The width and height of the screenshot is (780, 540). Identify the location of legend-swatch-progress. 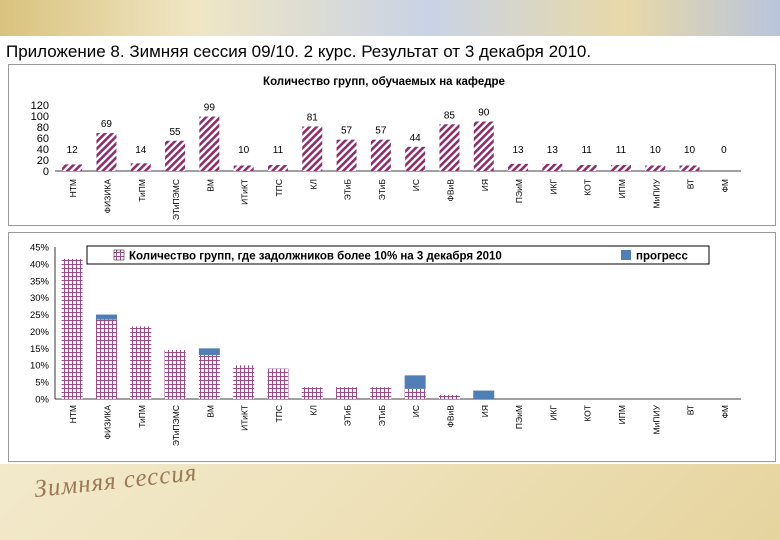
(626, 255).